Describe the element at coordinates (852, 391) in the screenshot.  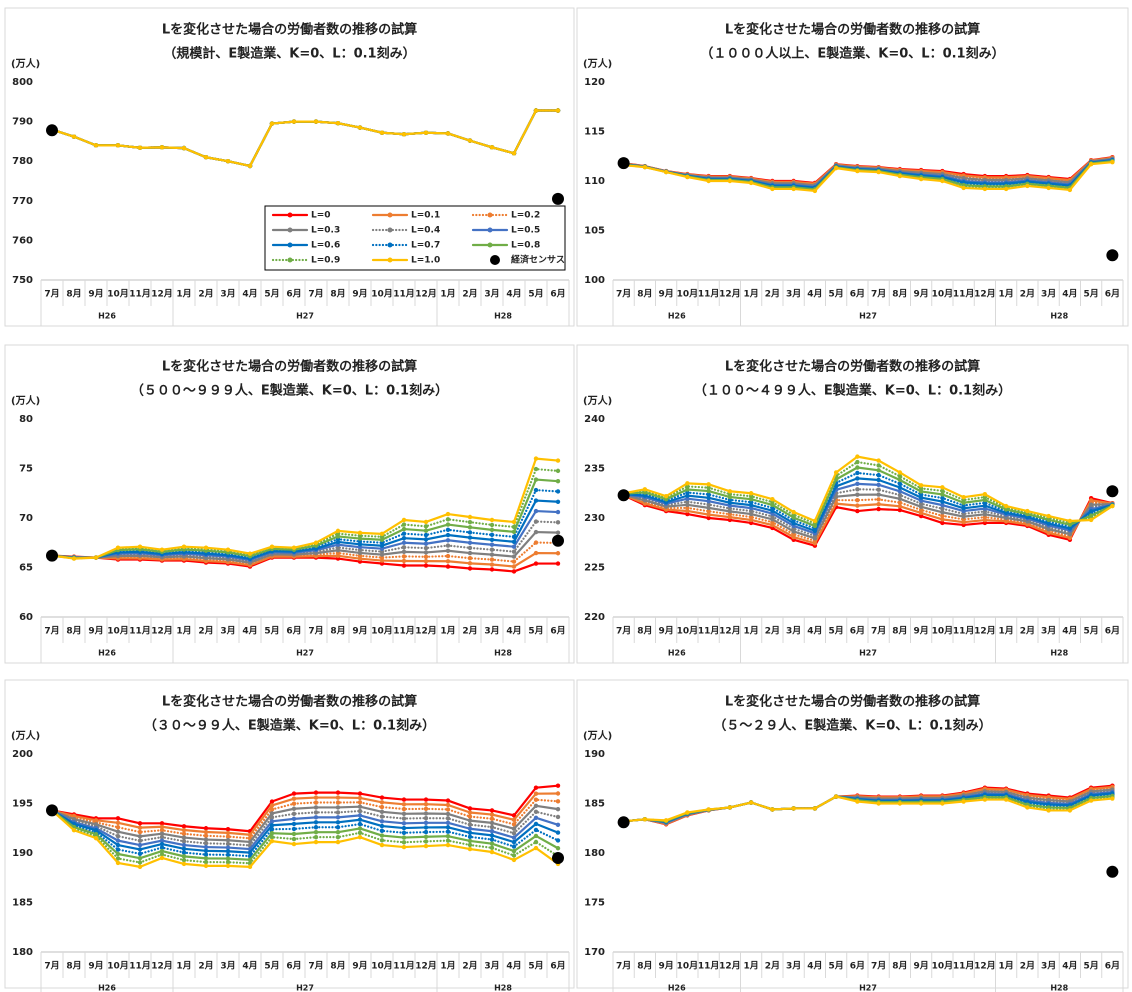
I see `chart-subtitle: （１００～４９９人、E製造業、K=0、L：0.1刻み）` at that location.